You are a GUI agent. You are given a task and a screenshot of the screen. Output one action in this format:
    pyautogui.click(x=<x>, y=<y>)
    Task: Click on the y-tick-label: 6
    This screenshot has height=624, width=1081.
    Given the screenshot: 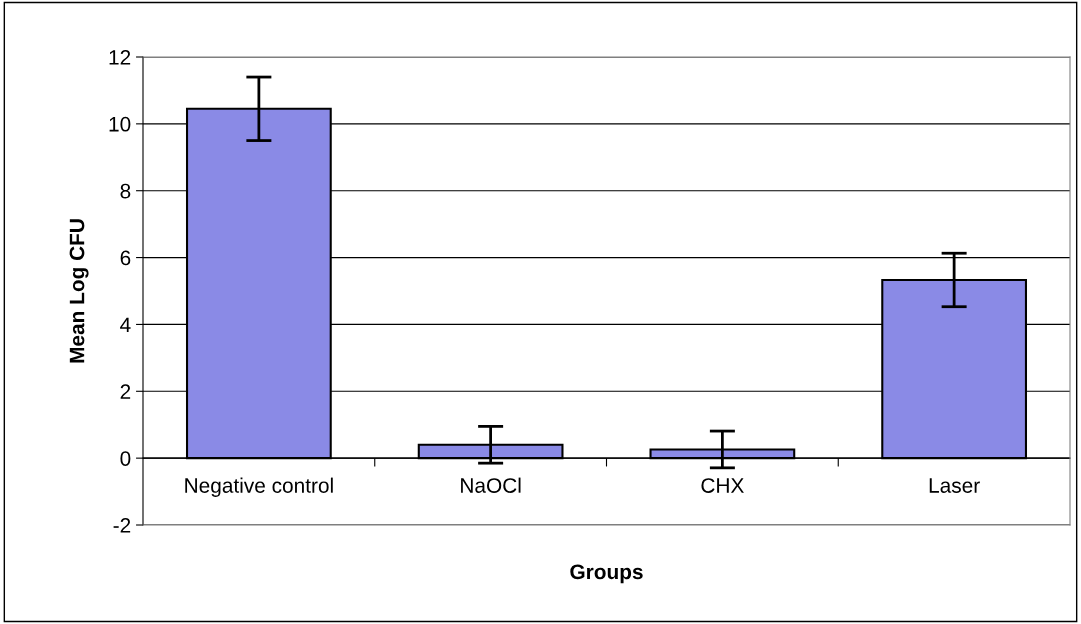 What is the action you would take?
    pyautogui.click(x=125, y=258)
    